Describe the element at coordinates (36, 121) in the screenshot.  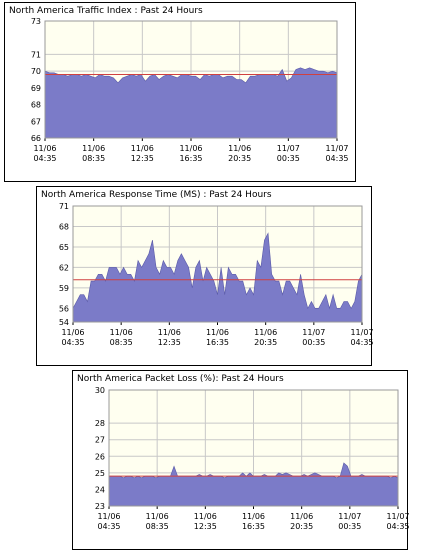
I see `y-tick-label: 67` at that location.